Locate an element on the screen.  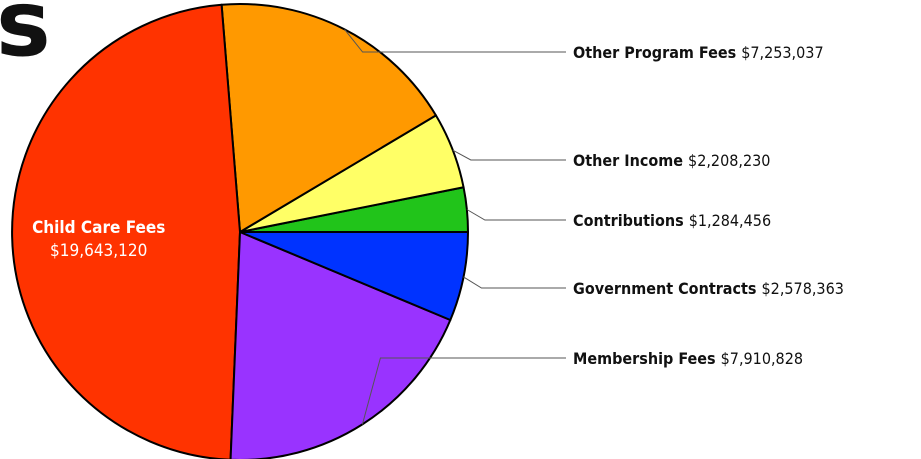
slice-label-other-program-fees: Other Program Fees $7,253,037 is located at coordinates (698, 52).